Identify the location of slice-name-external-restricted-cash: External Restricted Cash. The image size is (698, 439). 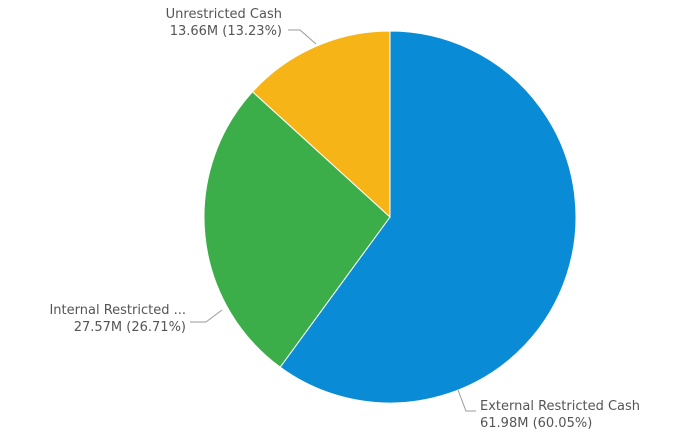
(560, 406).